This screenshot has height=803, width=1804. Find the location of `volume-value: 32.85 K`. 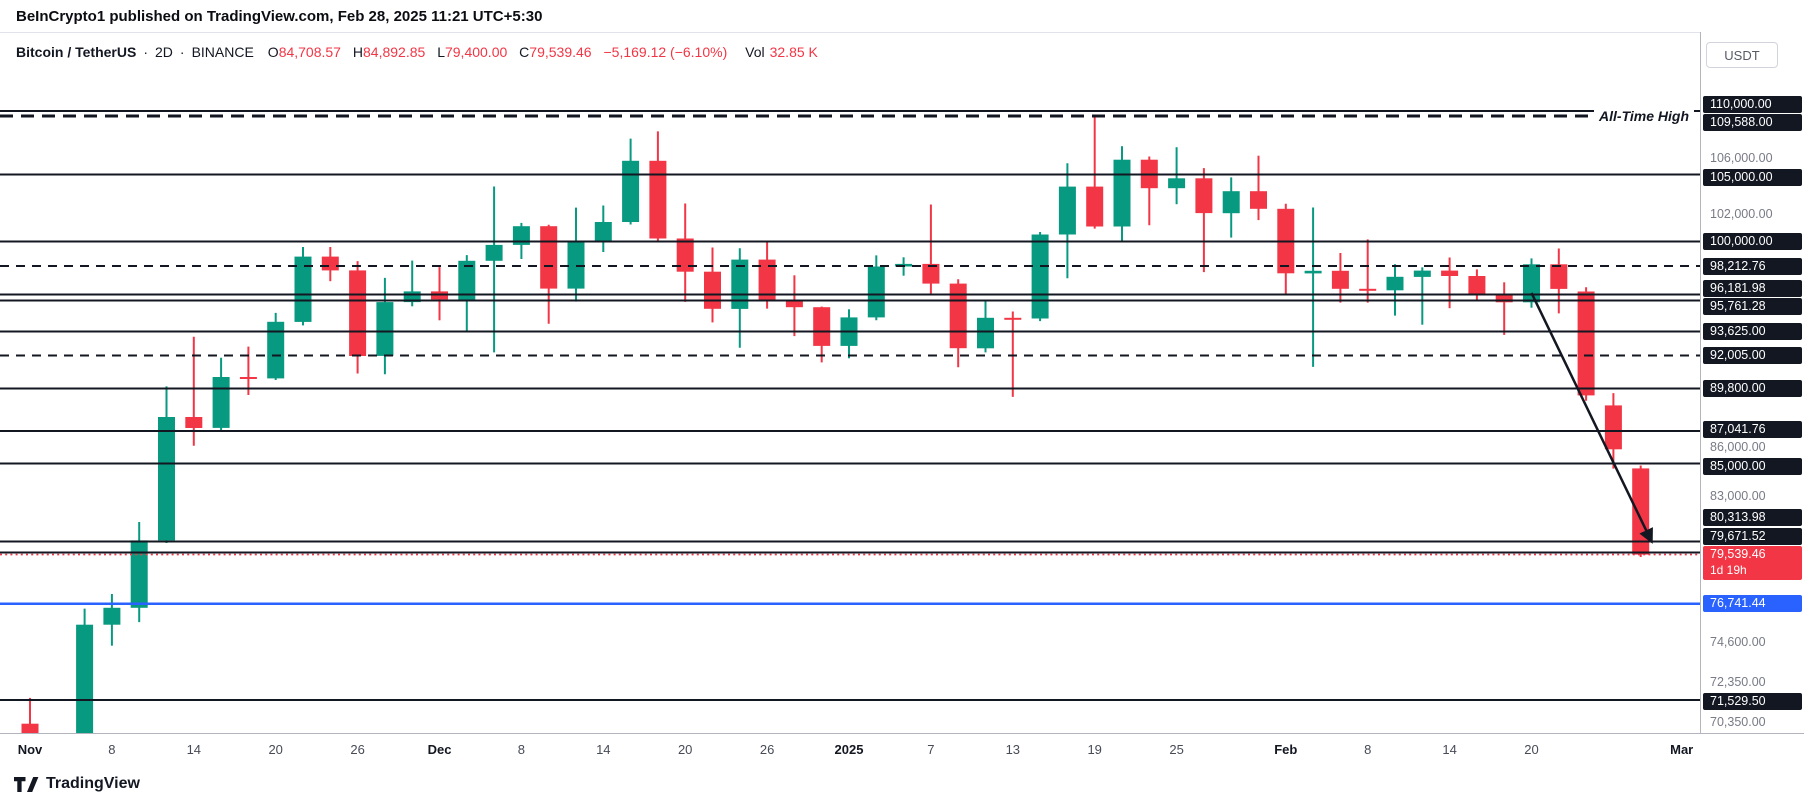

volume-value: 32.85 K is located at coordinates (793, 52).